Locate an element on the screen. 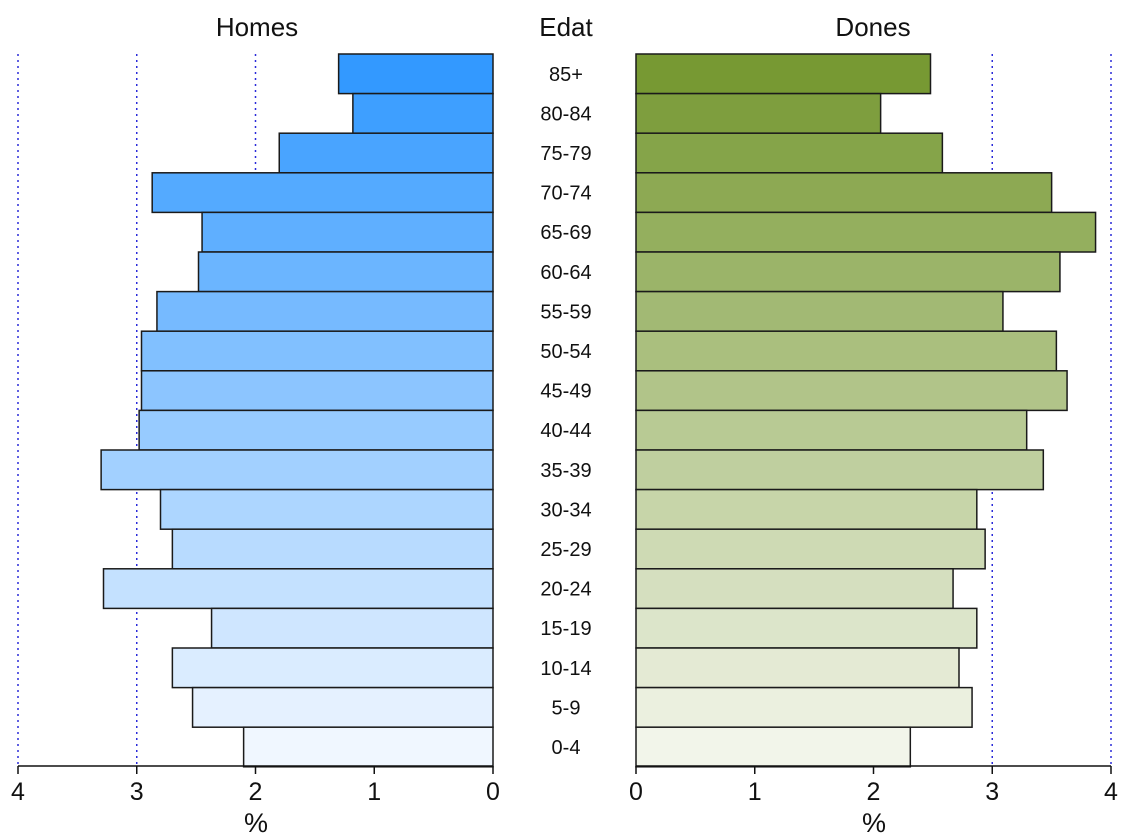  age-label-5-9: 5-9 is located at coordinates (566, 708).